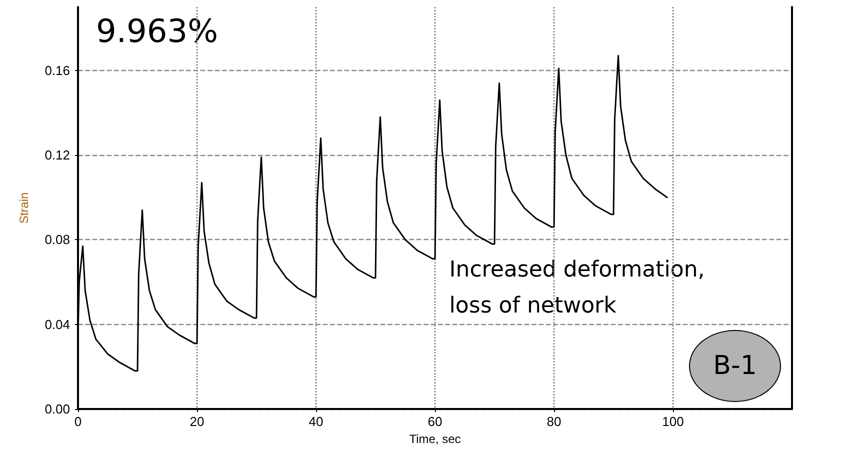  Describe the element at coordinates (435, 439) in the screenshot. I see `x-axis-title: Time, sec` at that location.